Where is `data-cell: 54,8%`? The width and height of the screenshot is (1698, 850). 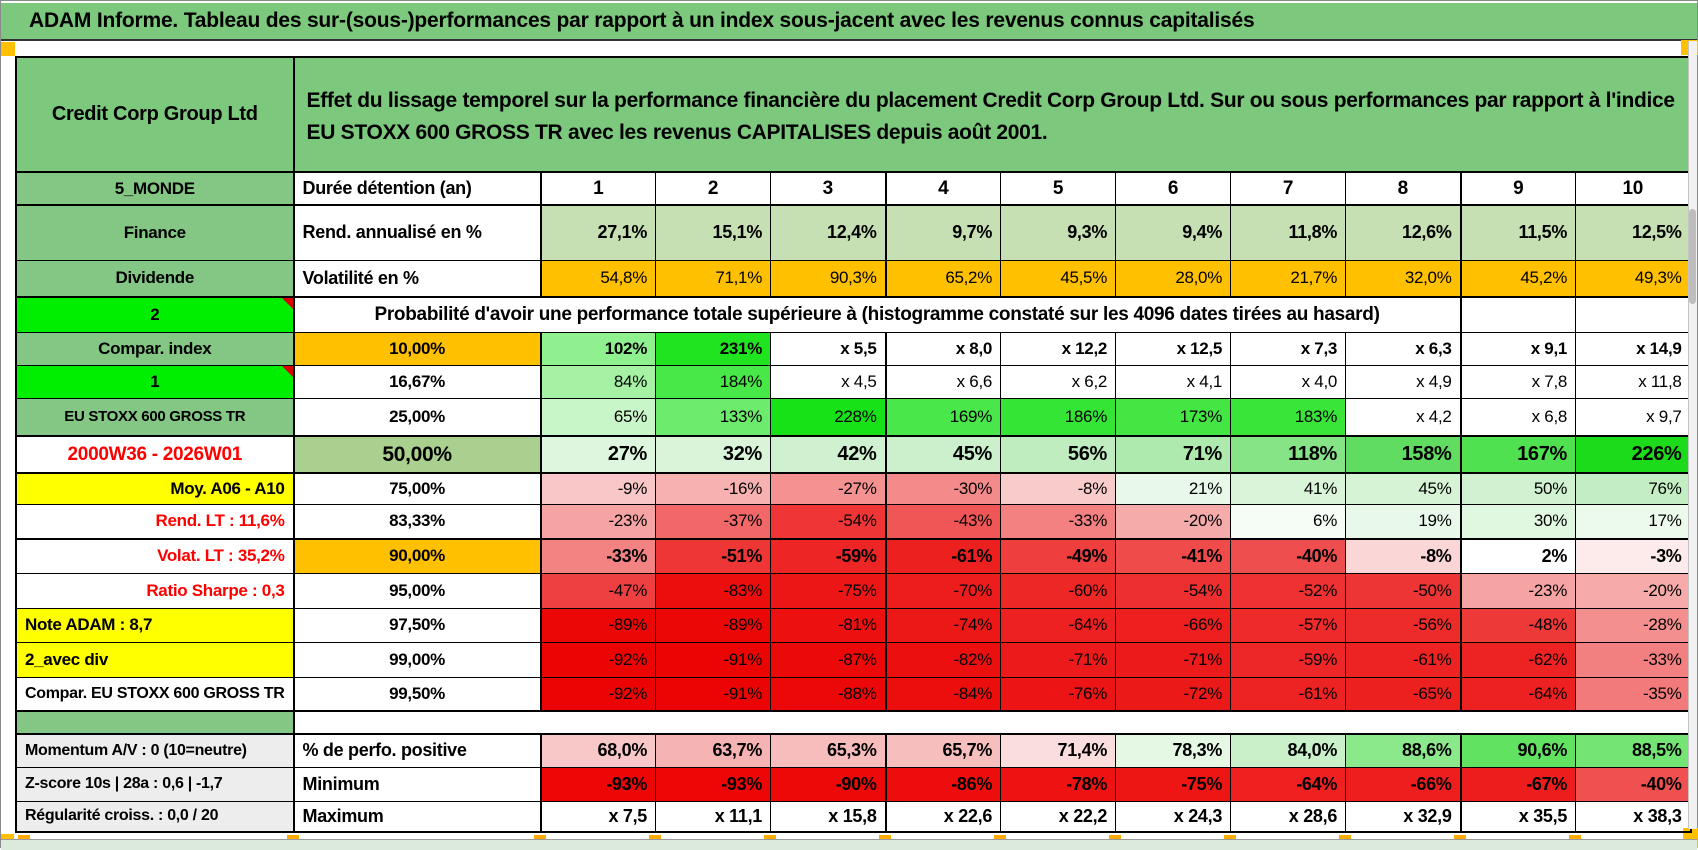
data-cell: 54,8% is located at coordinates (598, 278).